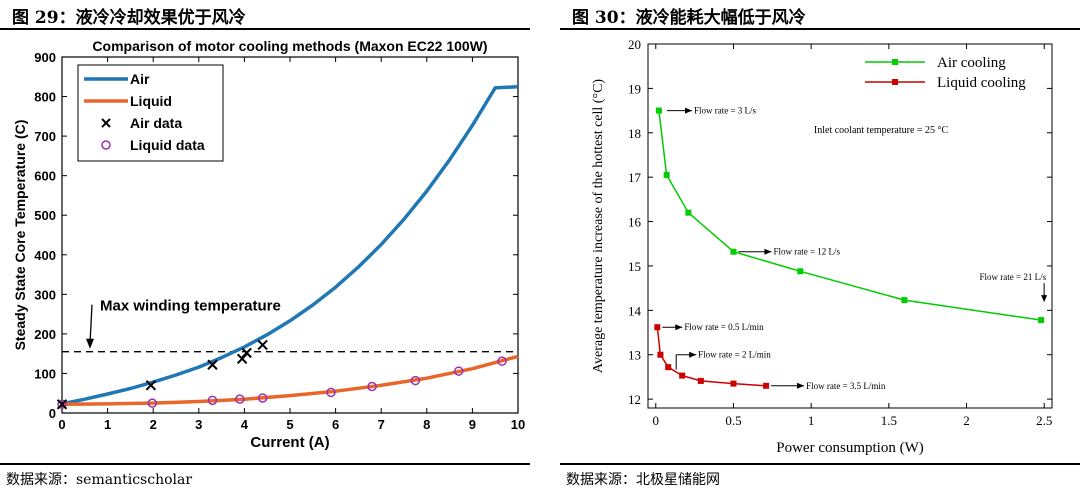 This screenshot has width=1080, height=490. Describe the element at coordinates (106, 123) in the screenshot. I see `legend-swatch` at that location.